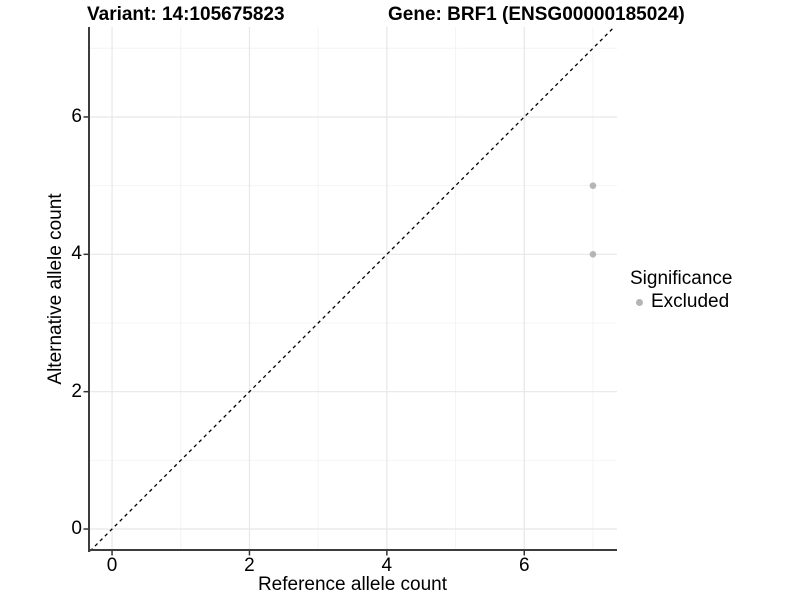 Image resolution: width=800 pixels, height=600 pixels. Describe the element at coordinates (536, 14) in the screenshot. I see `plot-title-gene: Gene: BRF1 (ENSG00000185024)` at that location.